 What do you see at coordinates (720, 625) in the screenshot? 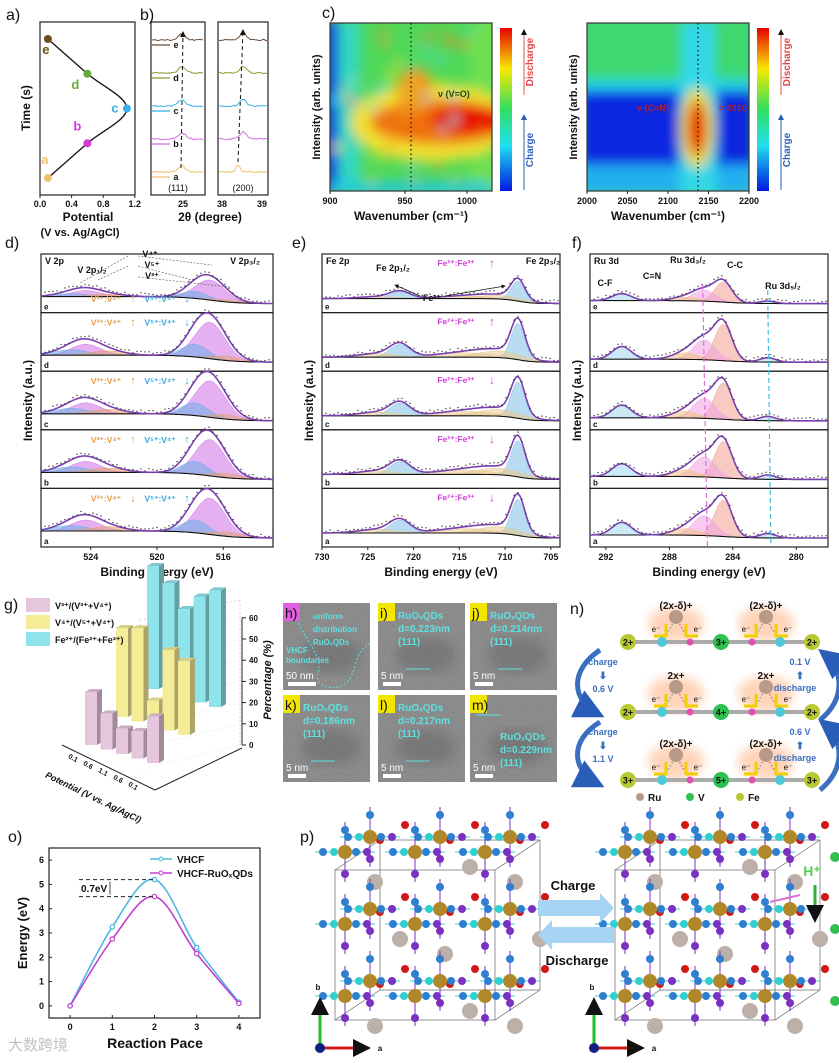
I see `redox-chain: (2x-δ)+ e⁻ e⁻ (2x-δ)+ e⁻ e⁻ 2+ 3+ 2+` at bounding box center [720, 625].